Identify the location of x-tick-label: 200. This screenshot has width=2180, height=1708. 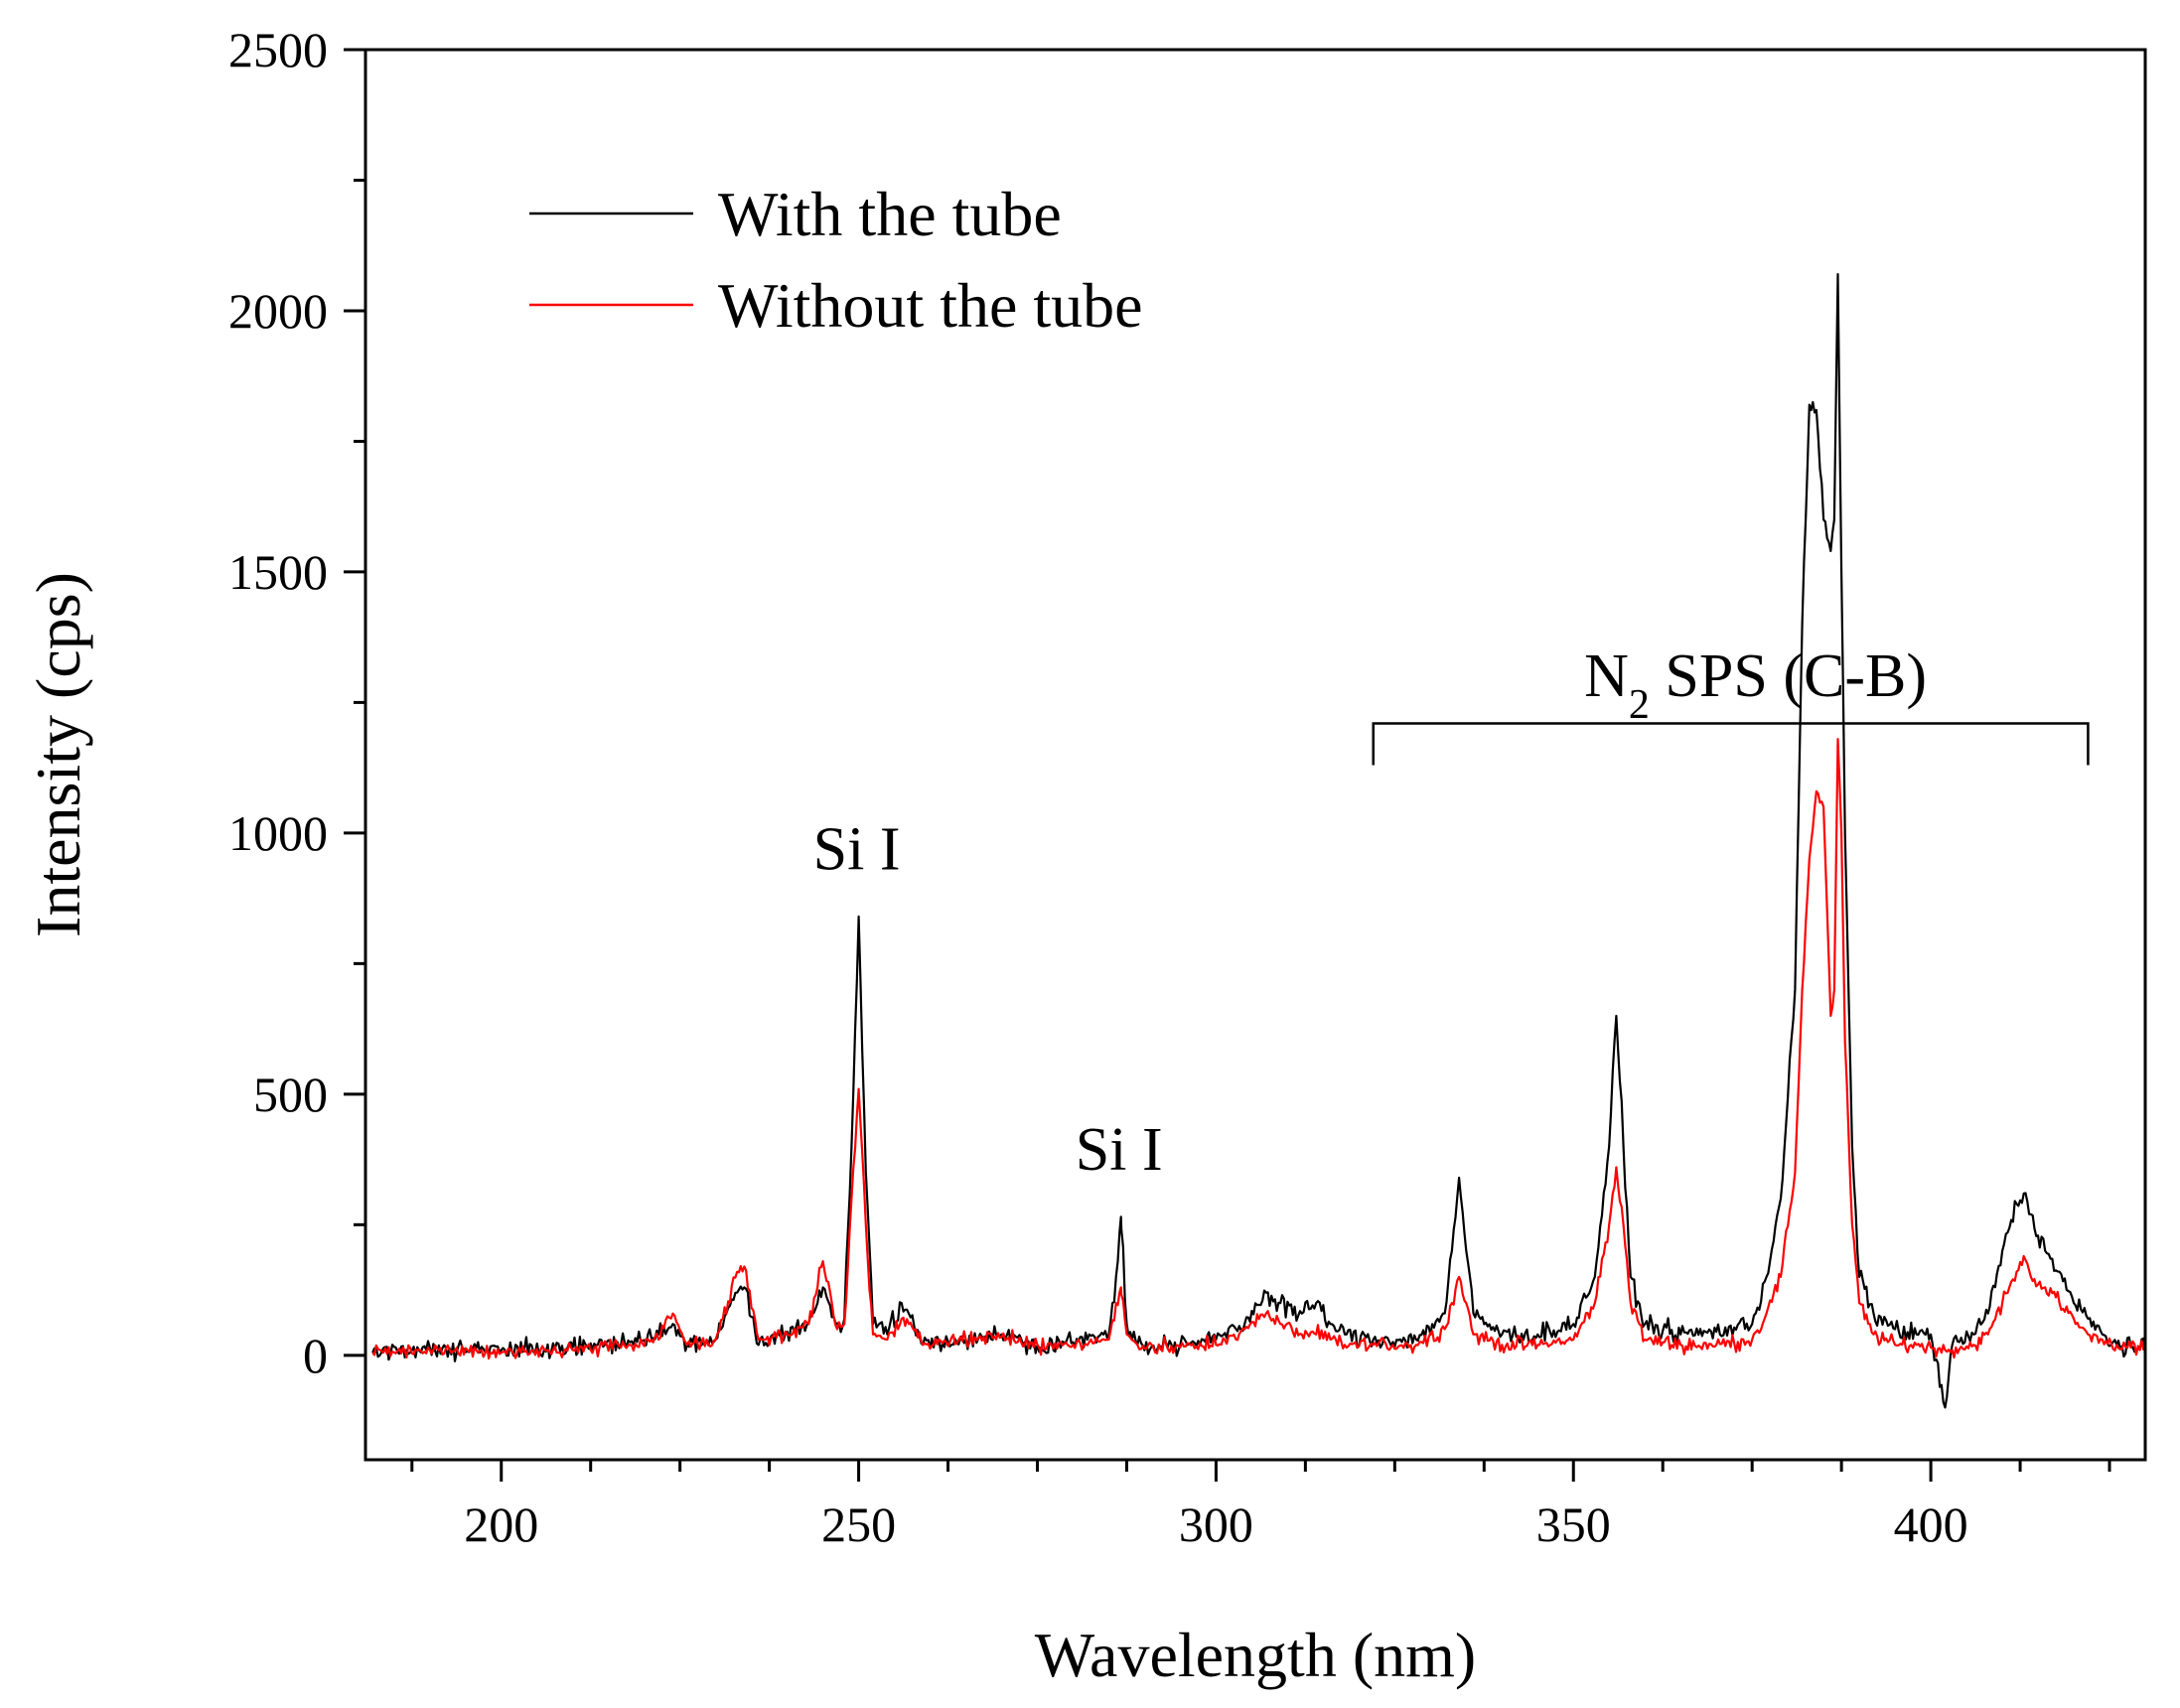
(501, 1524).